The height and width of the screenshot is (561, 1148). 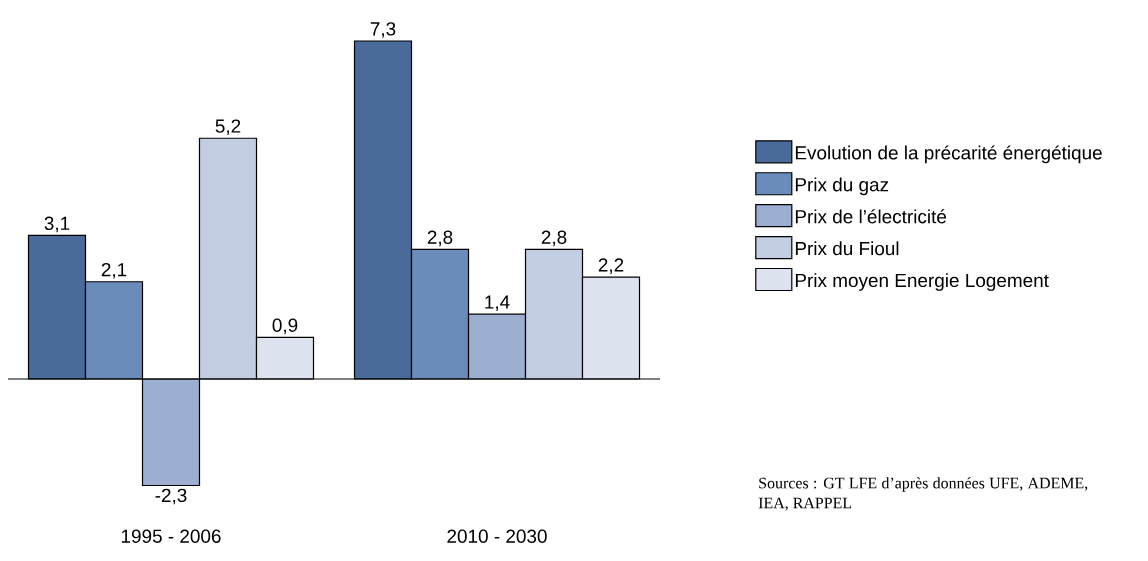 I want to click on legend-label: Evolution de la précarité énergétique, so click(x=948, y=154).